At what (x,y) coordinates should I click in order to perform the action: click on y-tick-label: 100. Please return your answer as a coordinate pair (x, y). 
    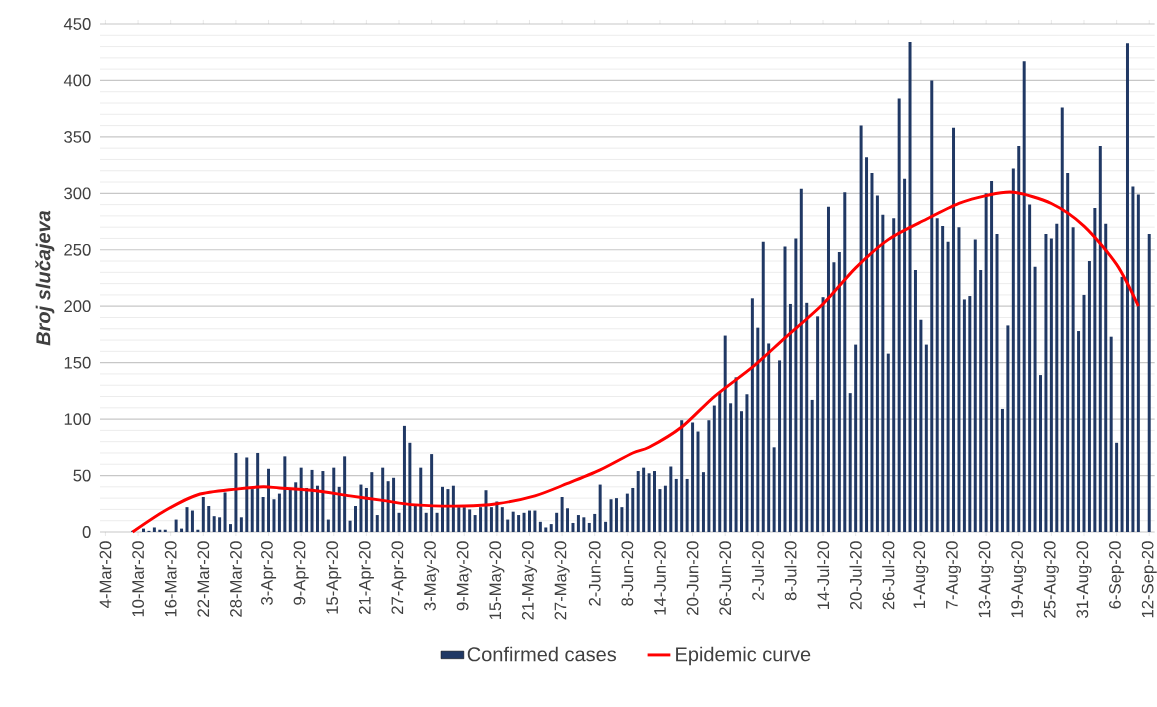
    Looking at the image, I should click on (77, 419).